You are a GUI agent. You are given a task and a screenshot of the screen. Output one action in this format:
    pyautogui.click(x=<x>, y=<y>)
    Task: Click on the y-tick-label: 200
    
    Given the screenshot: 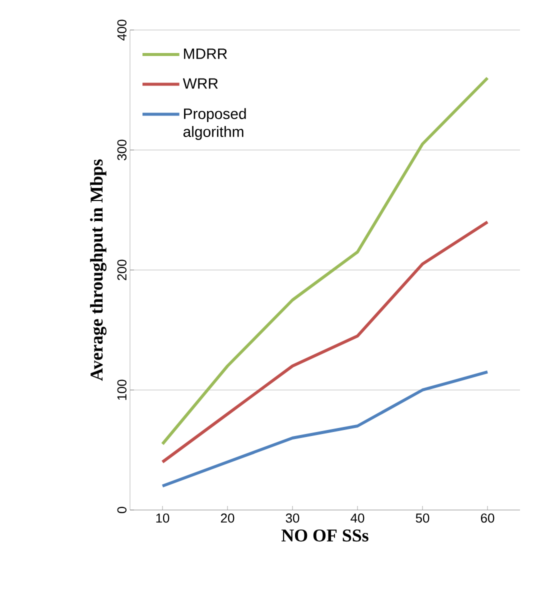 What is the action you would take?
    pyautogui.click(x=121, y=270)
    